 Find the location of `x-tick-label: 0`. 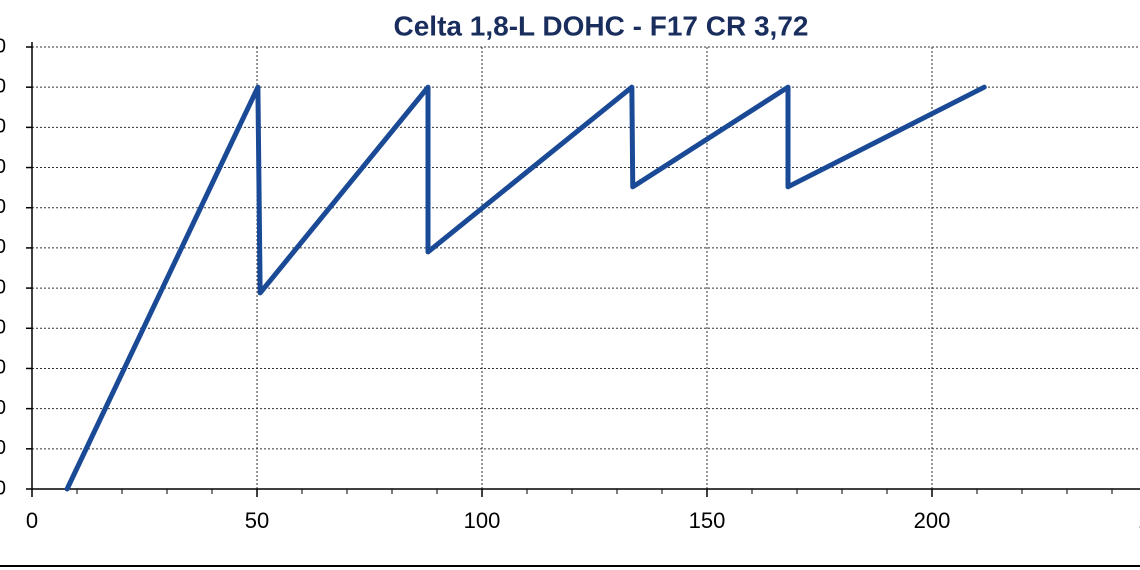

x-tick-label: 0 is located at coordinates (32, 520).